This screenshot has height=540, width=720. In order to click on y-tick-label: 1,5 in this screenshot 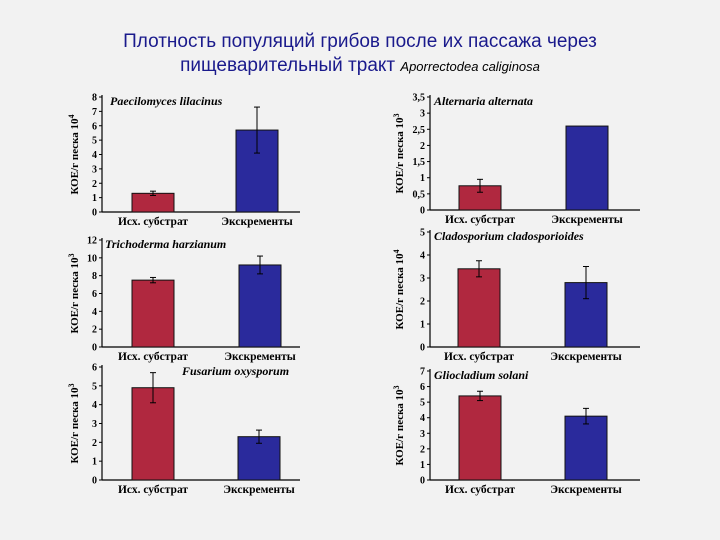, I will do `click(419, 162)`.